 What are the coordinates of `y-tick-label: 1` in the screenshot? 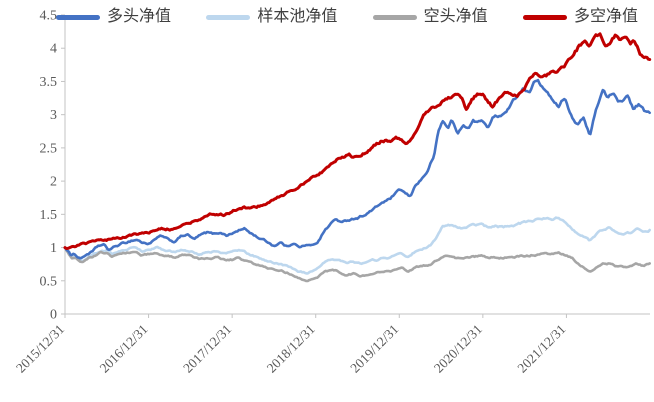 It's located at (53, 248).